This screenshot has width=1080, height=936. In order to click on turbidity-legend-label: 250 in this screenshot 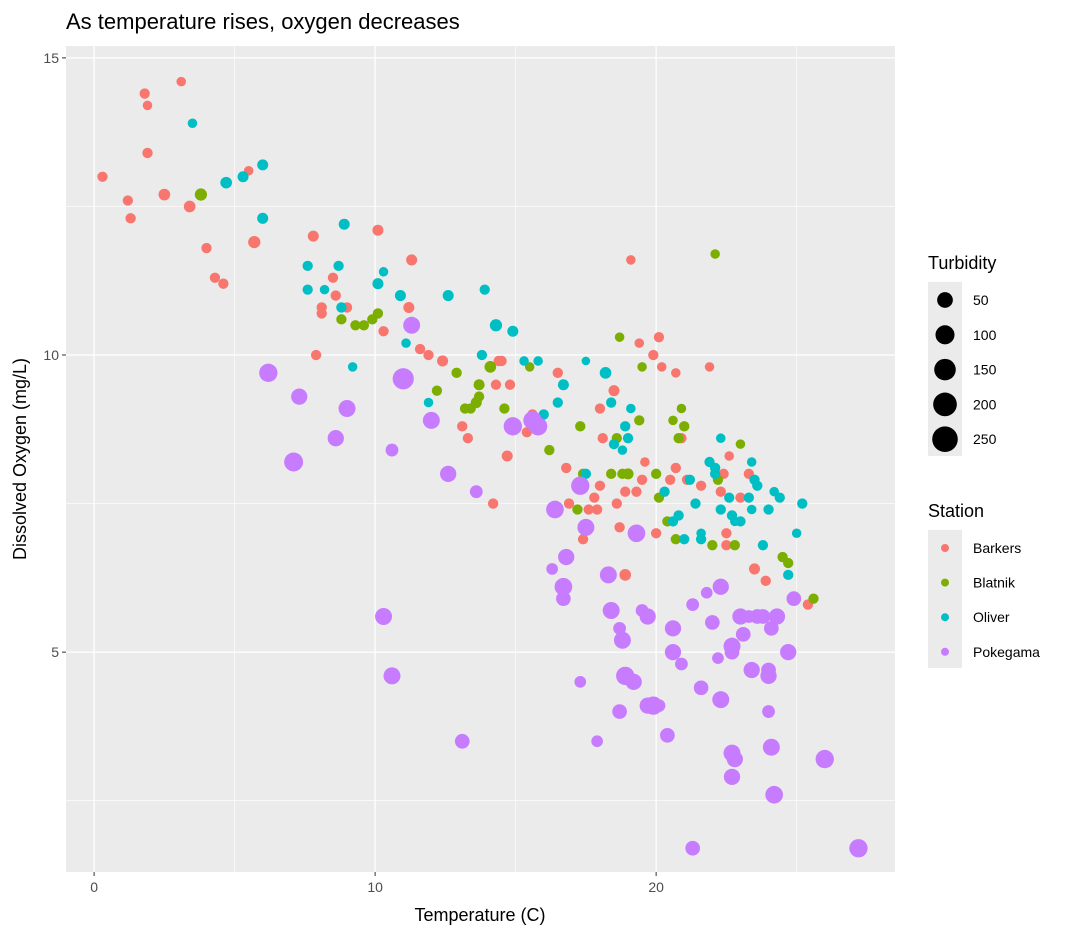, I will do `click(985, 439)`.